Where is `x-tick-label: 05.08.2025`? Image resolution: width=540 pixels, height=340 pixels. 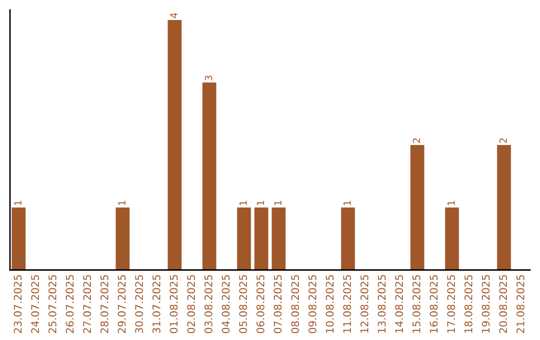 x-tick-label: 05.08.2025 is located at coordinates (243, 304).